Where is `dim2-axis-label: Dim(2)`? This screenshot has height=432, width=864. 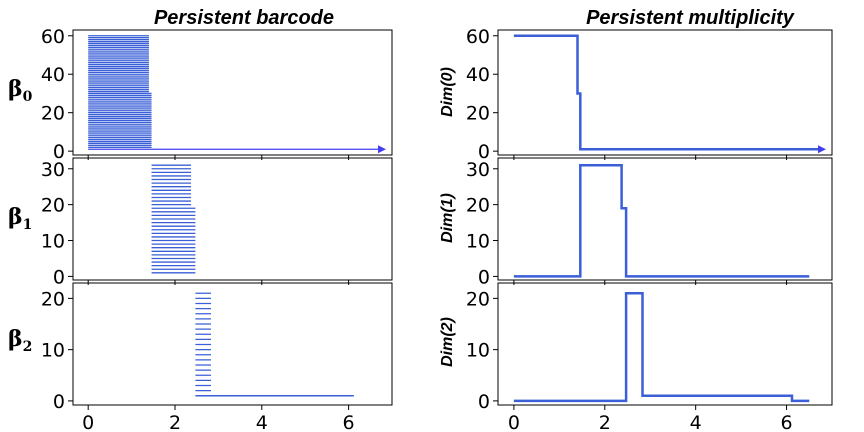
dim2-axis-label: Dim(2) is located at coordinates (447, 342).